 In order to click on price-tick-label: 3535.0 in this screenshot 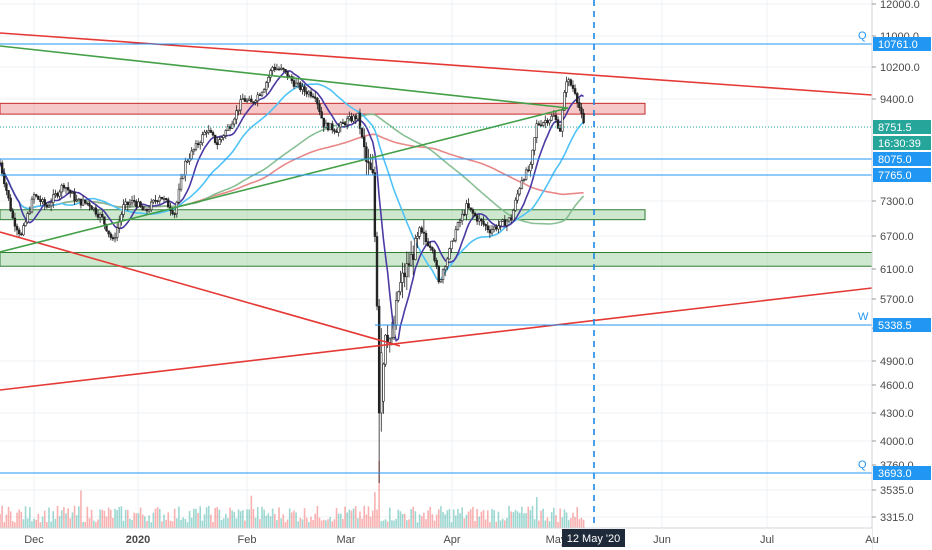, I will do `click(897, 491)`.